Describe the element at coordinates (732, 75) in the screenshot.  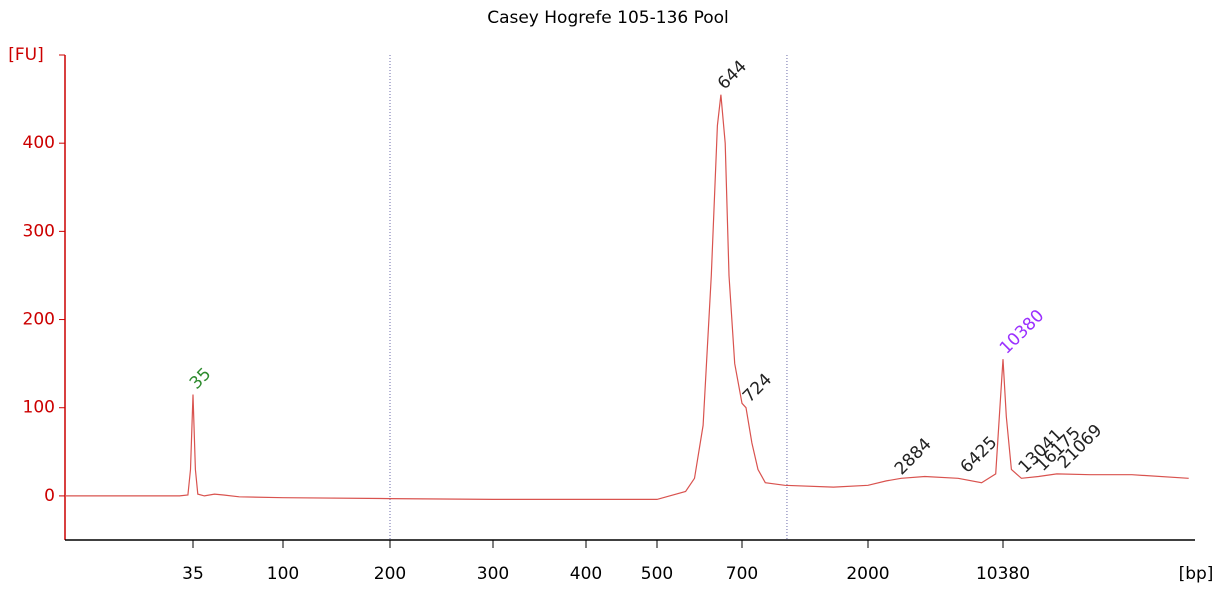
I see `peak-label: 644` at that location.